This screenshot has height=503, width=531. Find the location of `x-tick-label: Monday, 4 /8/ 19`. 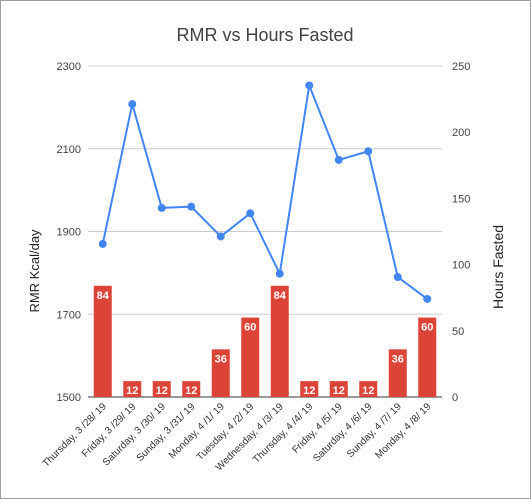

x-tick-label: Monday, 4 /8/ 19 is located at coordinates (403, 431).